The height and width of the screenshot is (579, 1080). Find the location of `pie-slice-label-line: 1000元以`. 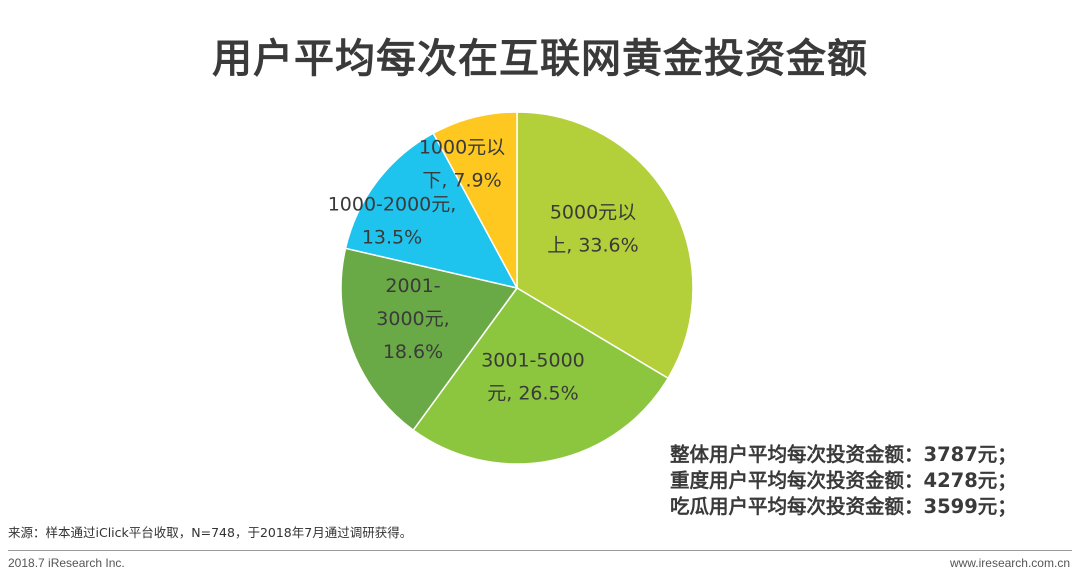

pie-slice-label-line: 1000元以 is located at coordinates (462, 148).